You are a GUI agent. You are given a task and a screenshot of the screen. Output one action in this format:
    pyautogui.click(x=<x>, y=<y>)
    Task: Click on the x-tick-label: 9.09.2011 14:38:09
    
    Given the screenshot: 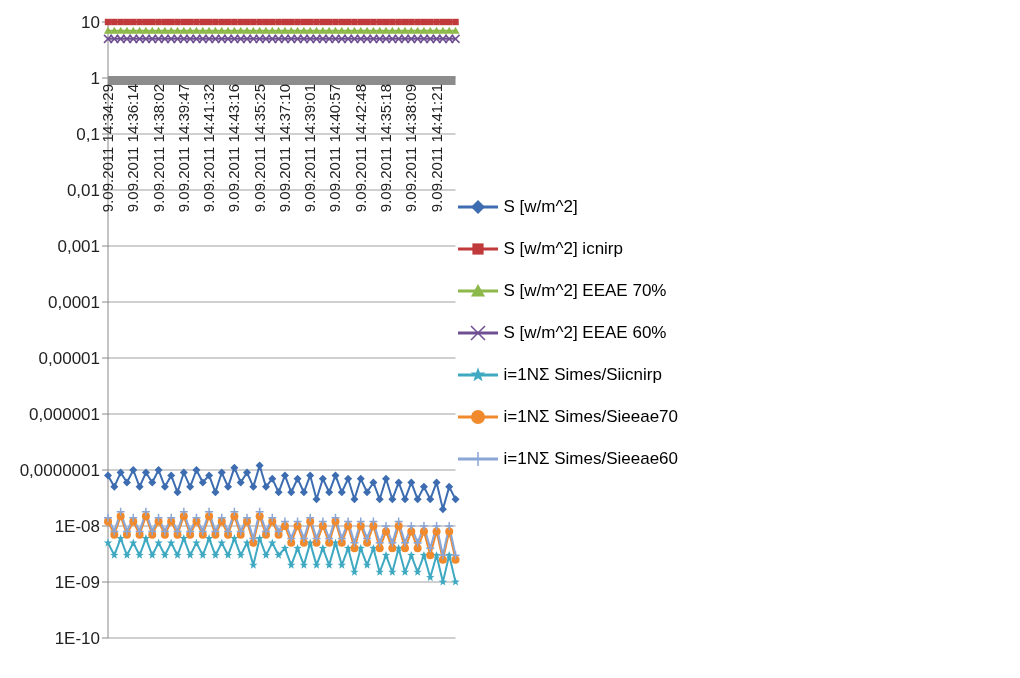 What is the action you would take?
    pyautogui.click(x=411, y=148)
    